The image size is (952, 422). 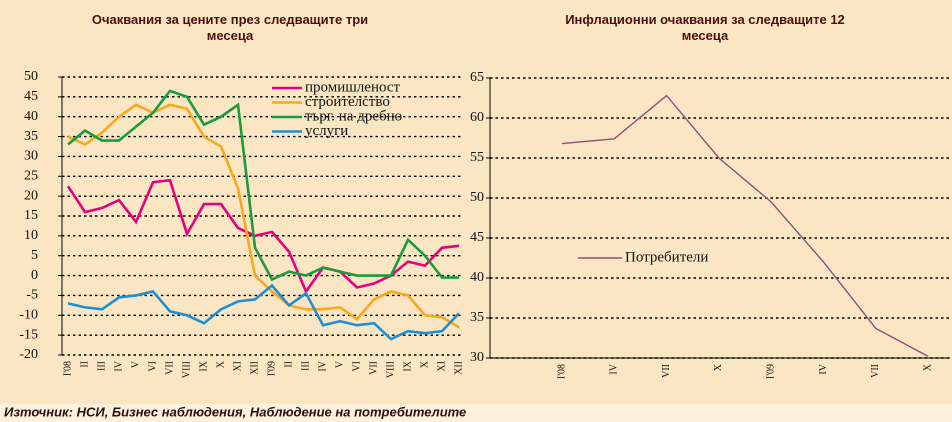 What do you see at coordinates (476, 413) in the screenshot?
I see `footer-band` at bounding box center [476, 413].